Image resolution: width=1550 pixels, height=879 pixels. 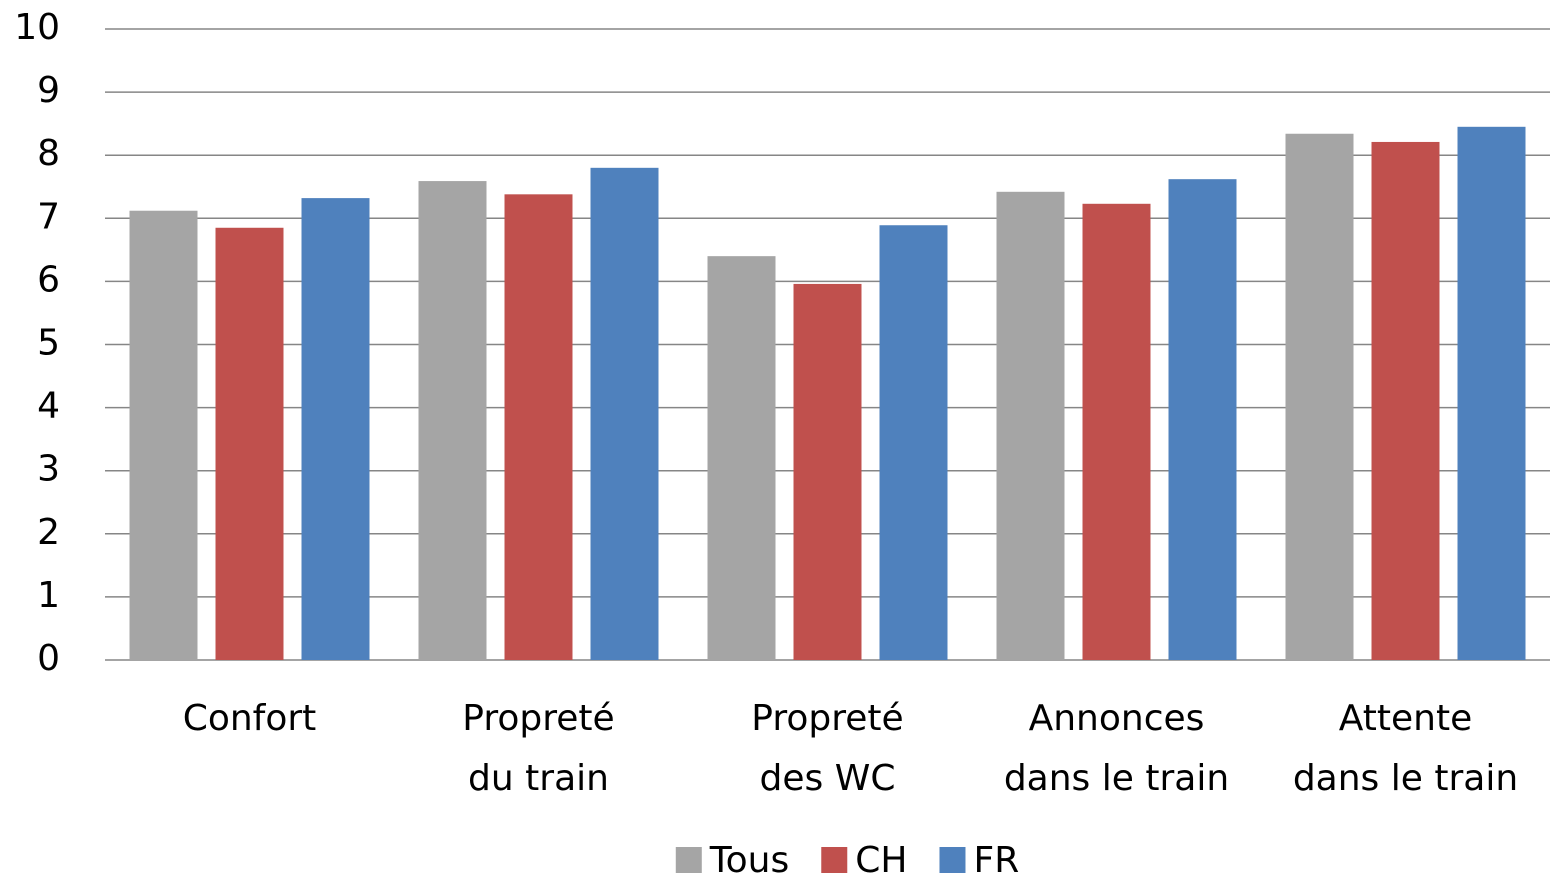 What do you see at coordinates (48, 90) in the screenshot?
I see `y-tick-label: 9` at bounding box center [48, 90].